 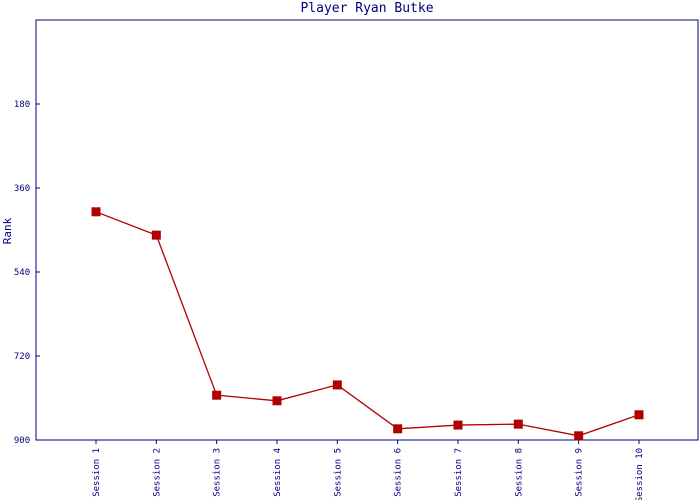 I want to click on x-tick-label: Session 2, so click(x=157, y=472).